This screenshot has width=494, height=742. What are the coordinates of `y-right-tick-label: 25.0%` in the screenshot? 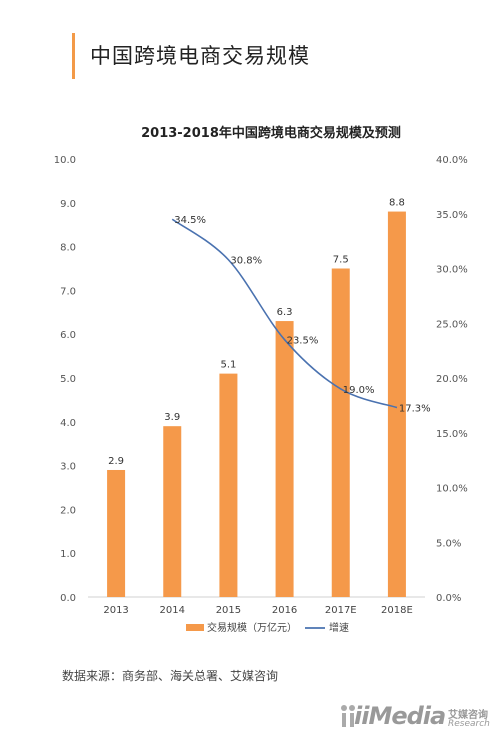 It's located at (452, 324).